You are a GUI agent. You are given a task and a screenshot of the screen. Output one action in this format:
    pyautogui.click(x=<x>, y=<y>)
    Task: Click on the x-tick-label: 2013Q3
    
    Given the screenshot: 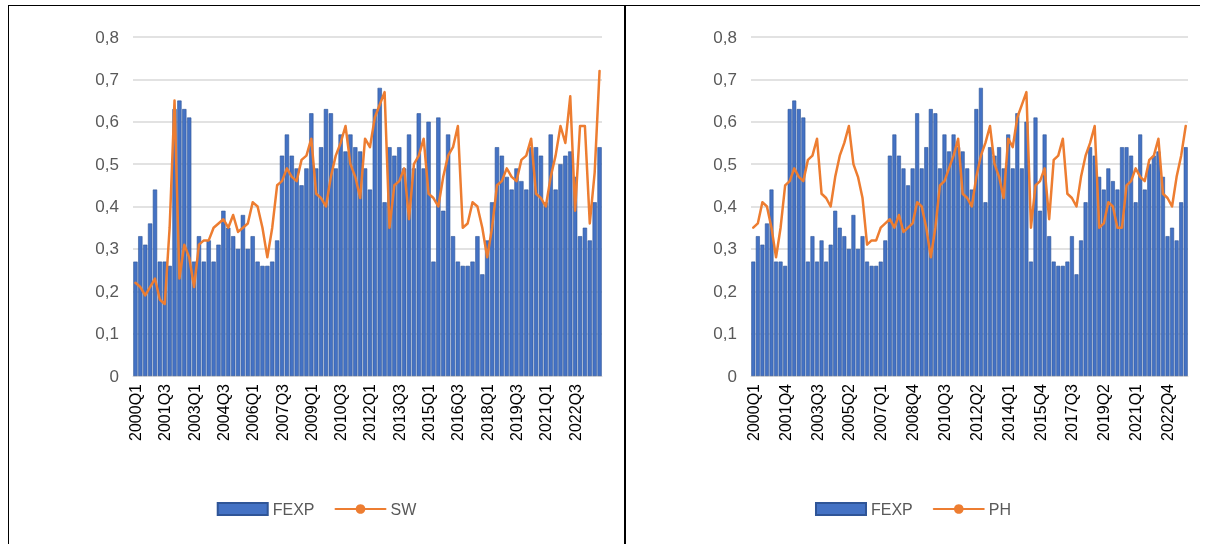 What is the action you would take?
    pyautogui.click(x=399, y=412)
    